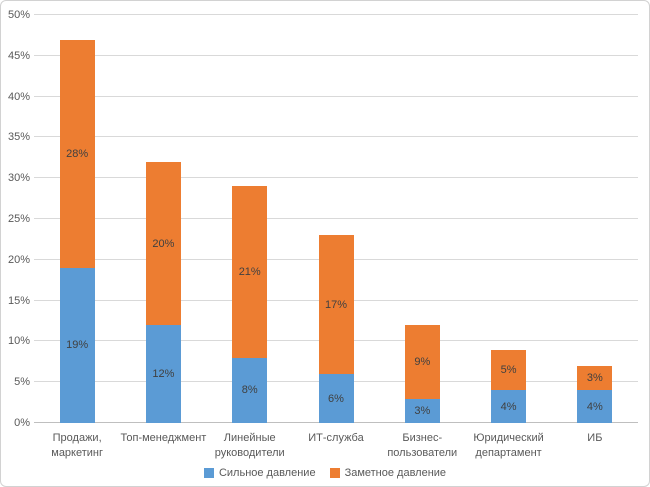  I want to click on bar-stack: 4% 3%, so click(595, 219).